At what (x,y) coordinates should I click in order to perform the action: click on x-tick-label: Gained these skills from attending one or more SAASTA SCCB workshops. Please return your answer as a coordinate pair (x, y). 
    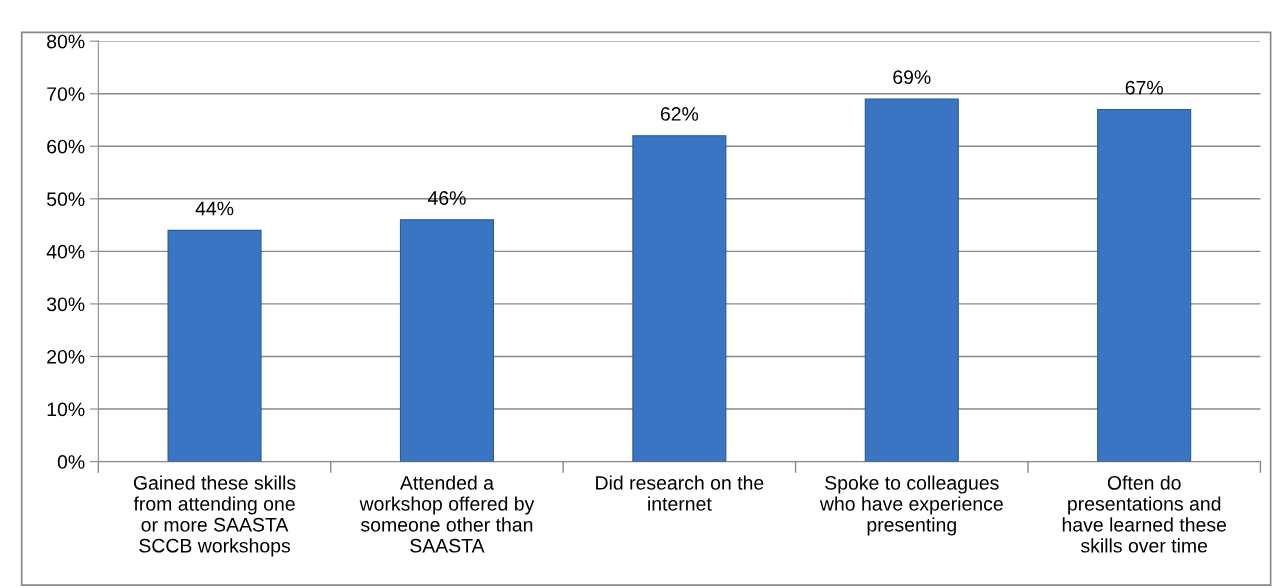
    Looking at the image, I should click on (214, 516).